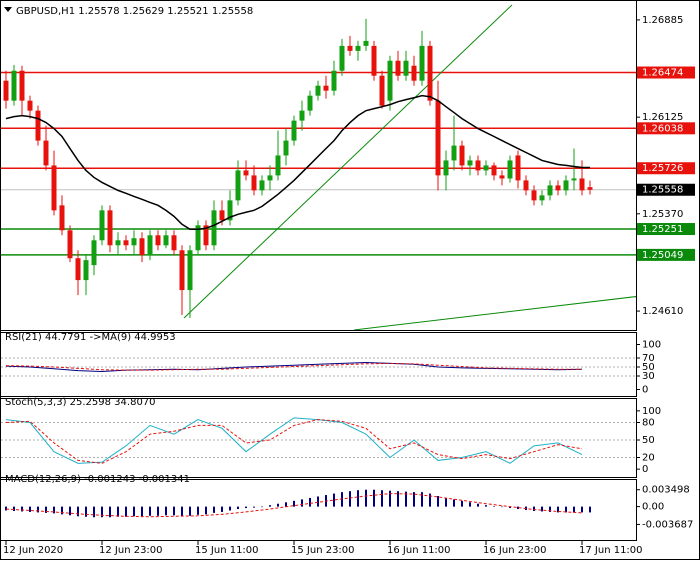 This screenshot has width=700, height=564. Describe the element at coordinates (611, 550) in the screenshot. I see `x-tick-label: 17 Jun 11:00` at that location.